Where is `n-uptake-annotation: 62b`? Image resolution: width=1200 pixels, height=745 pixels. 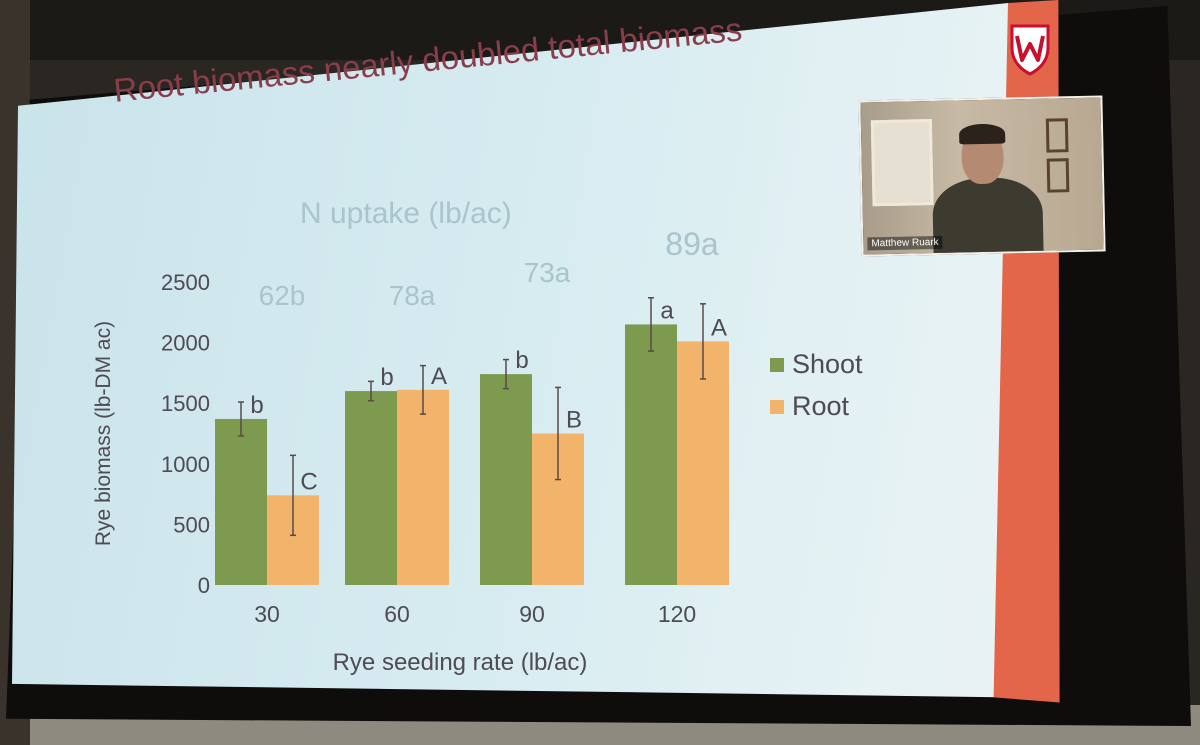 n-uptake-annotation: 62b is located at coordinates (282, 295).